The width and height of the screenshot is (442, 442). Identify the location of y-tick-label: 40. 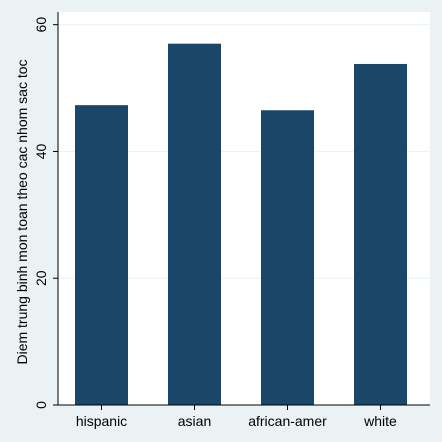
(41, 151).